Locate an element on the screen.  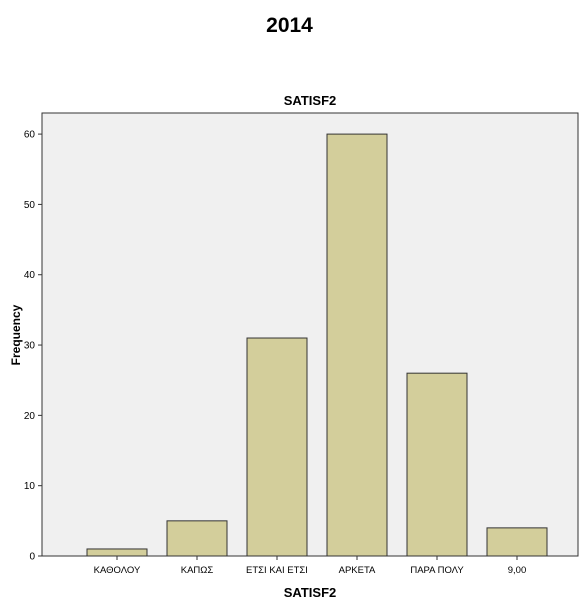
y-tick-label: 60 is located at coordinates (30, 135).